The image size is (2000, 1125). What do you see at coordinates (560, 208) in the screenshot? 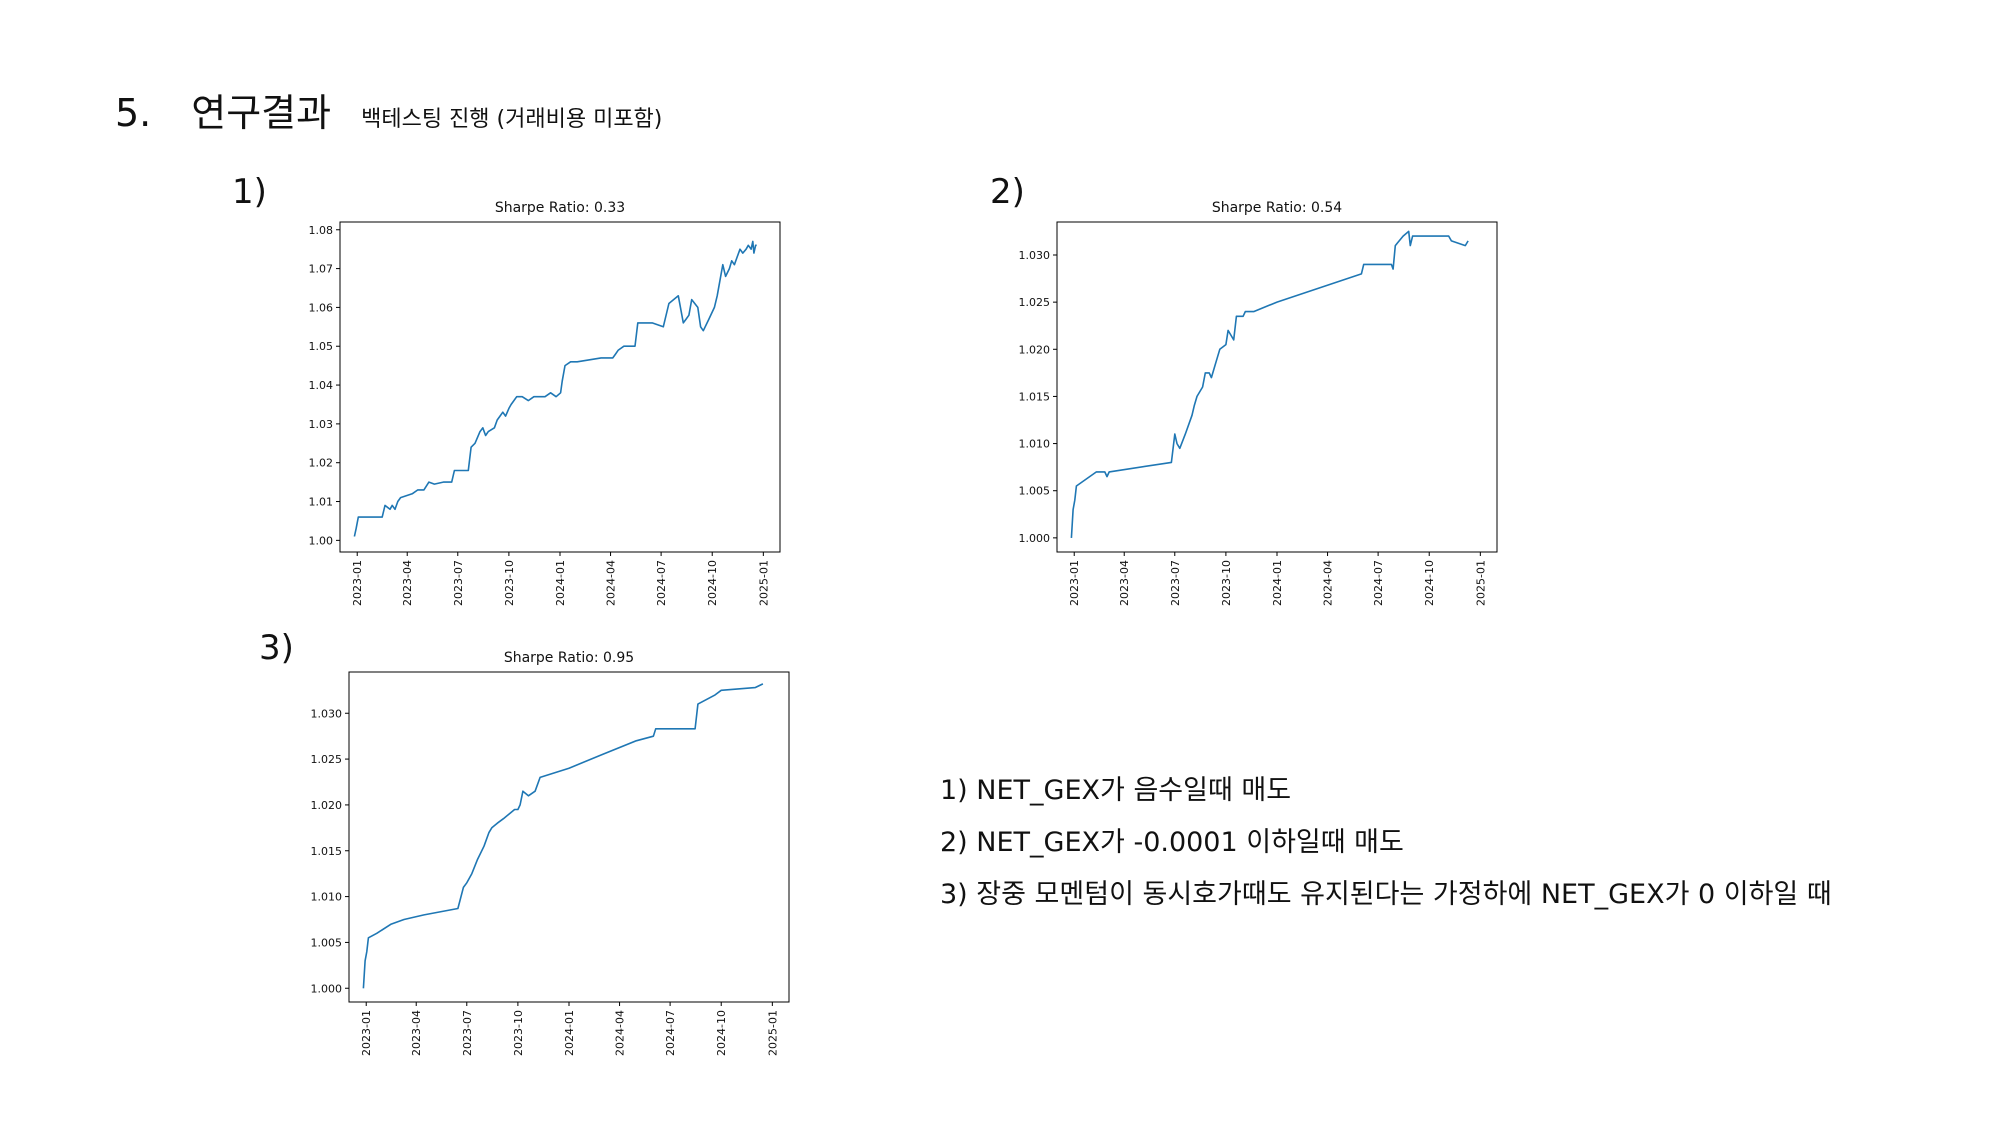
I see `chart-title: Sharpe Ratio: 0.33` at bounding box center [560, 208].